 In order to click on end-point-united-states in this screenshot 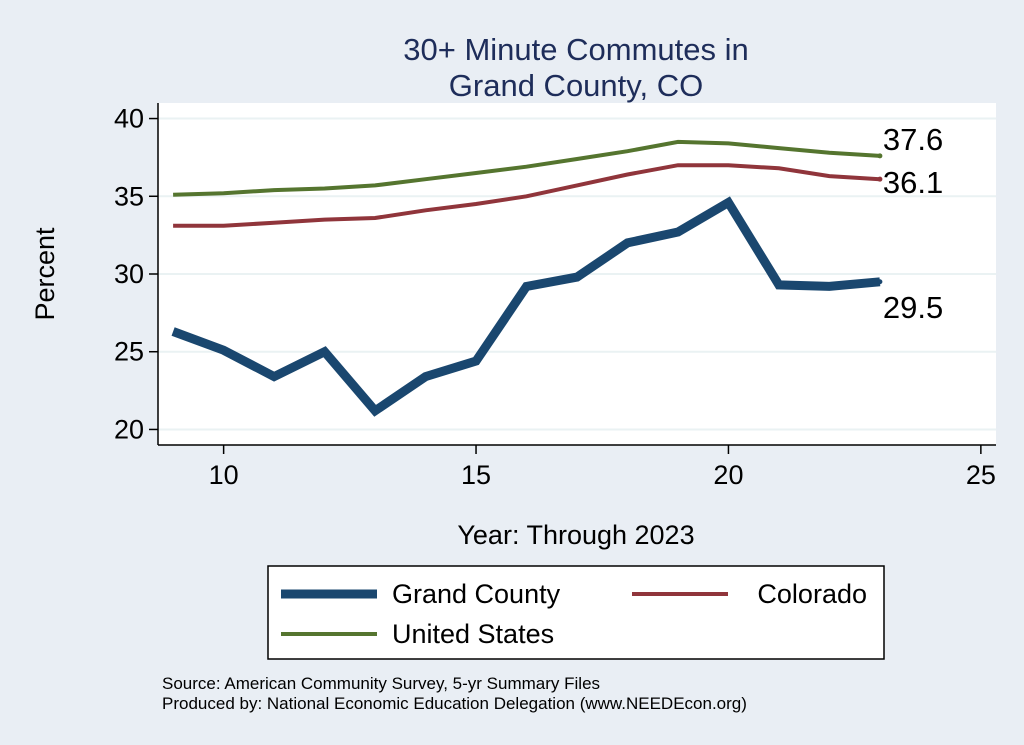, I will do `click(880, 156)`.